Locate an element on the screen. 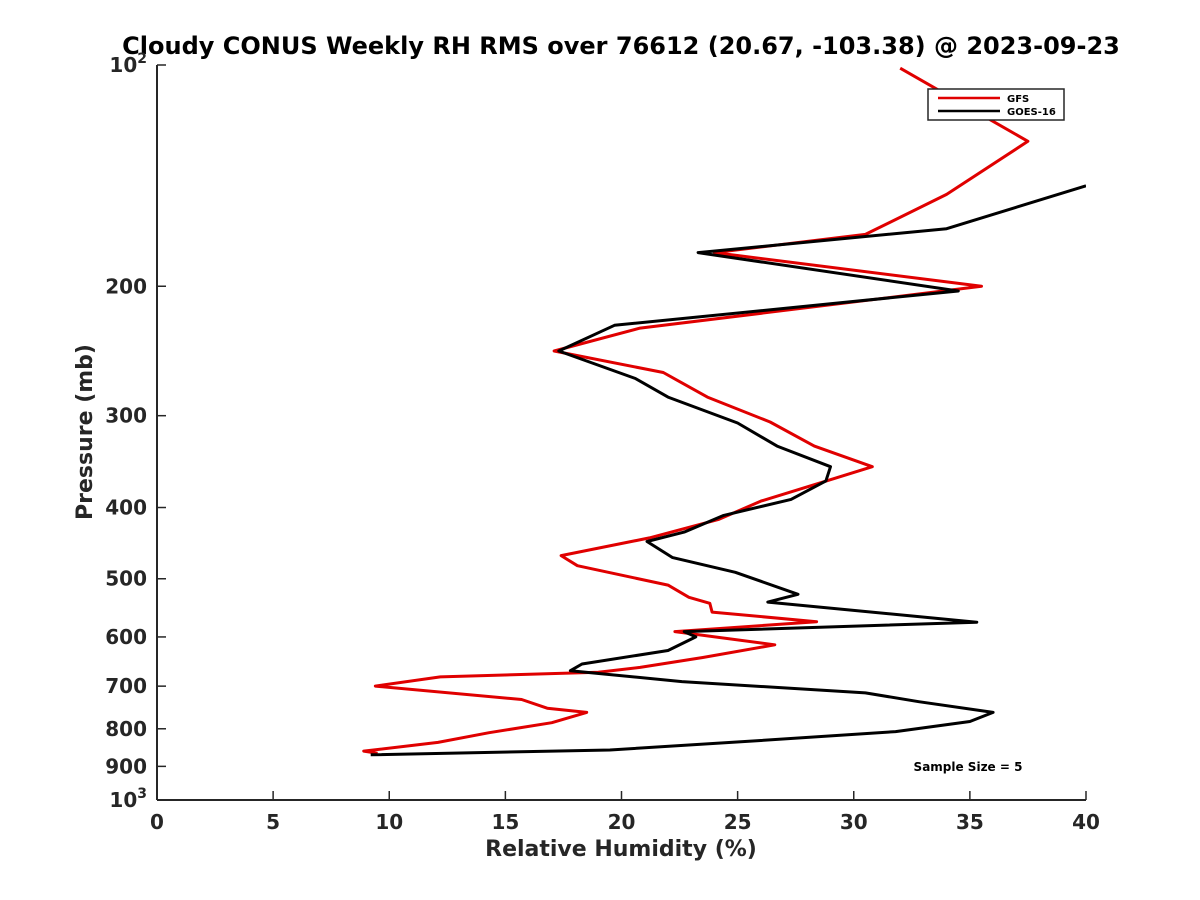 The width and height of the screenshot is (1200, 900). legend-label-goes16: GOES-16 is located at coordinates (1031, 112).